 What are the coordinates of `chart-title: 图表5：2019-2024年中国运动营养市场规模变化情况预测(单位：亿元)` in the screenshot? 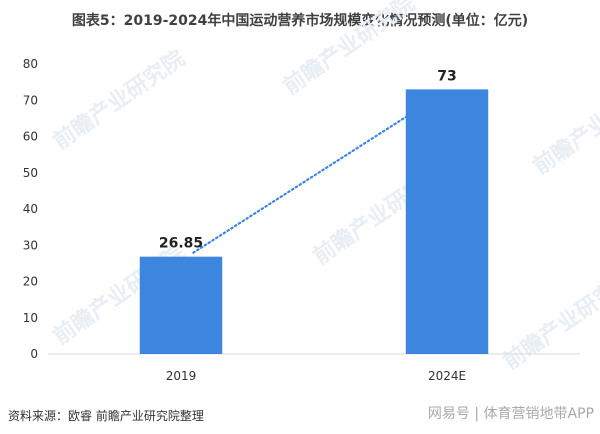 It's located at (300, 21).